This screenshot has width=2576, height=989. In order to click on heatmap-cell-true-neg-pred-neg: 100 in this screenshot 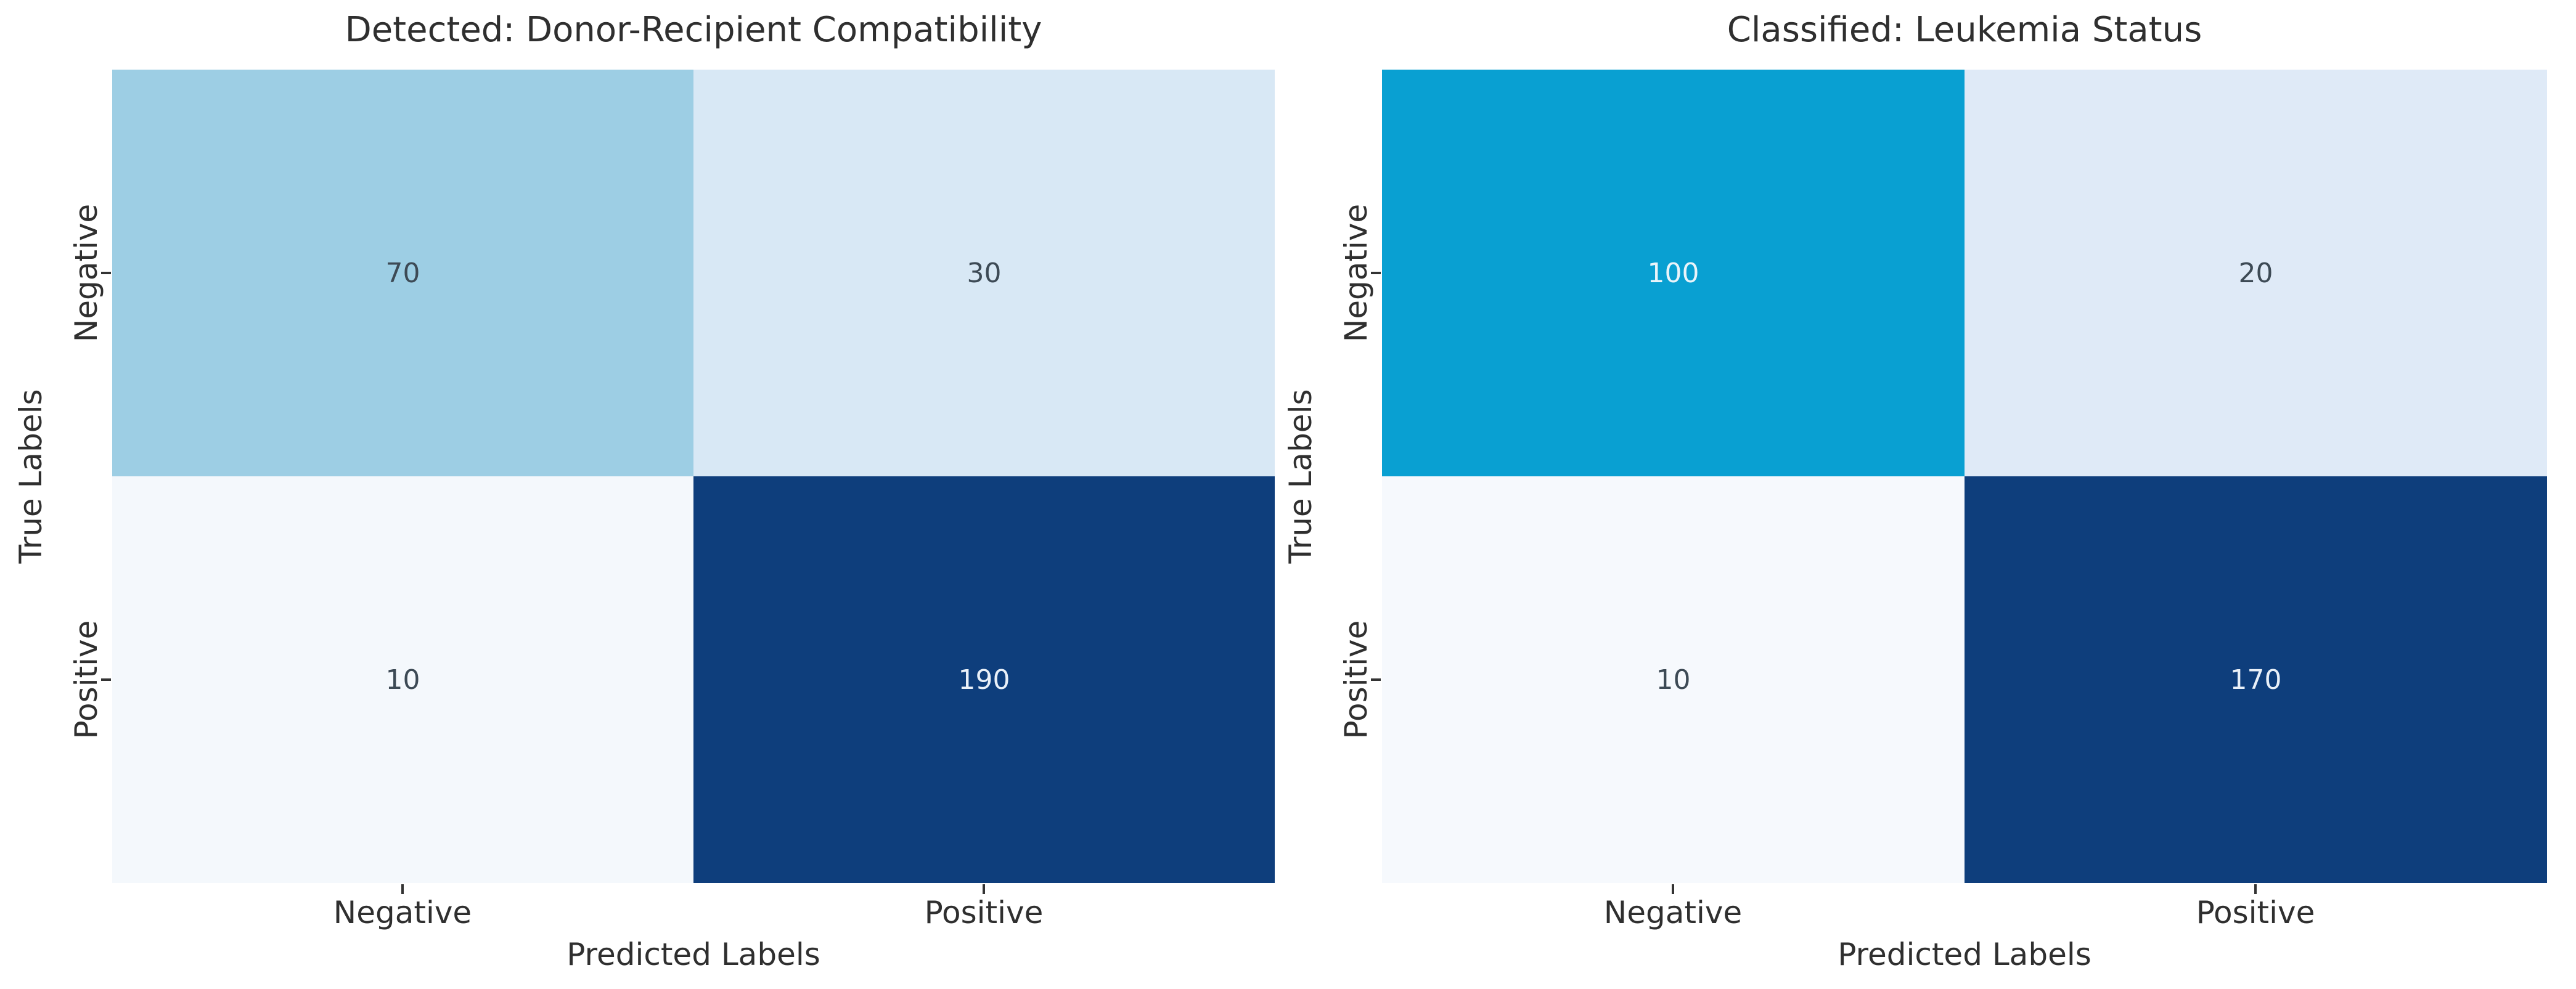, I will do `click(1673, 273)`.